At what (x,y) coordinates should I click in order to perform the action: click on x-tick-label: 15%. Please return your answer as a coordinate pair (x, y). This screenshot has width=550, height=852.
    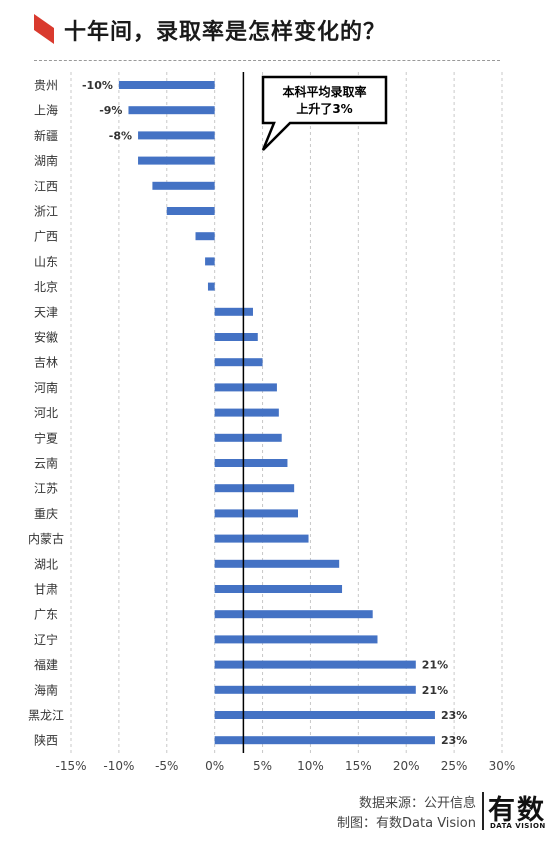
    Looking at the image, I should click on (358, 766).